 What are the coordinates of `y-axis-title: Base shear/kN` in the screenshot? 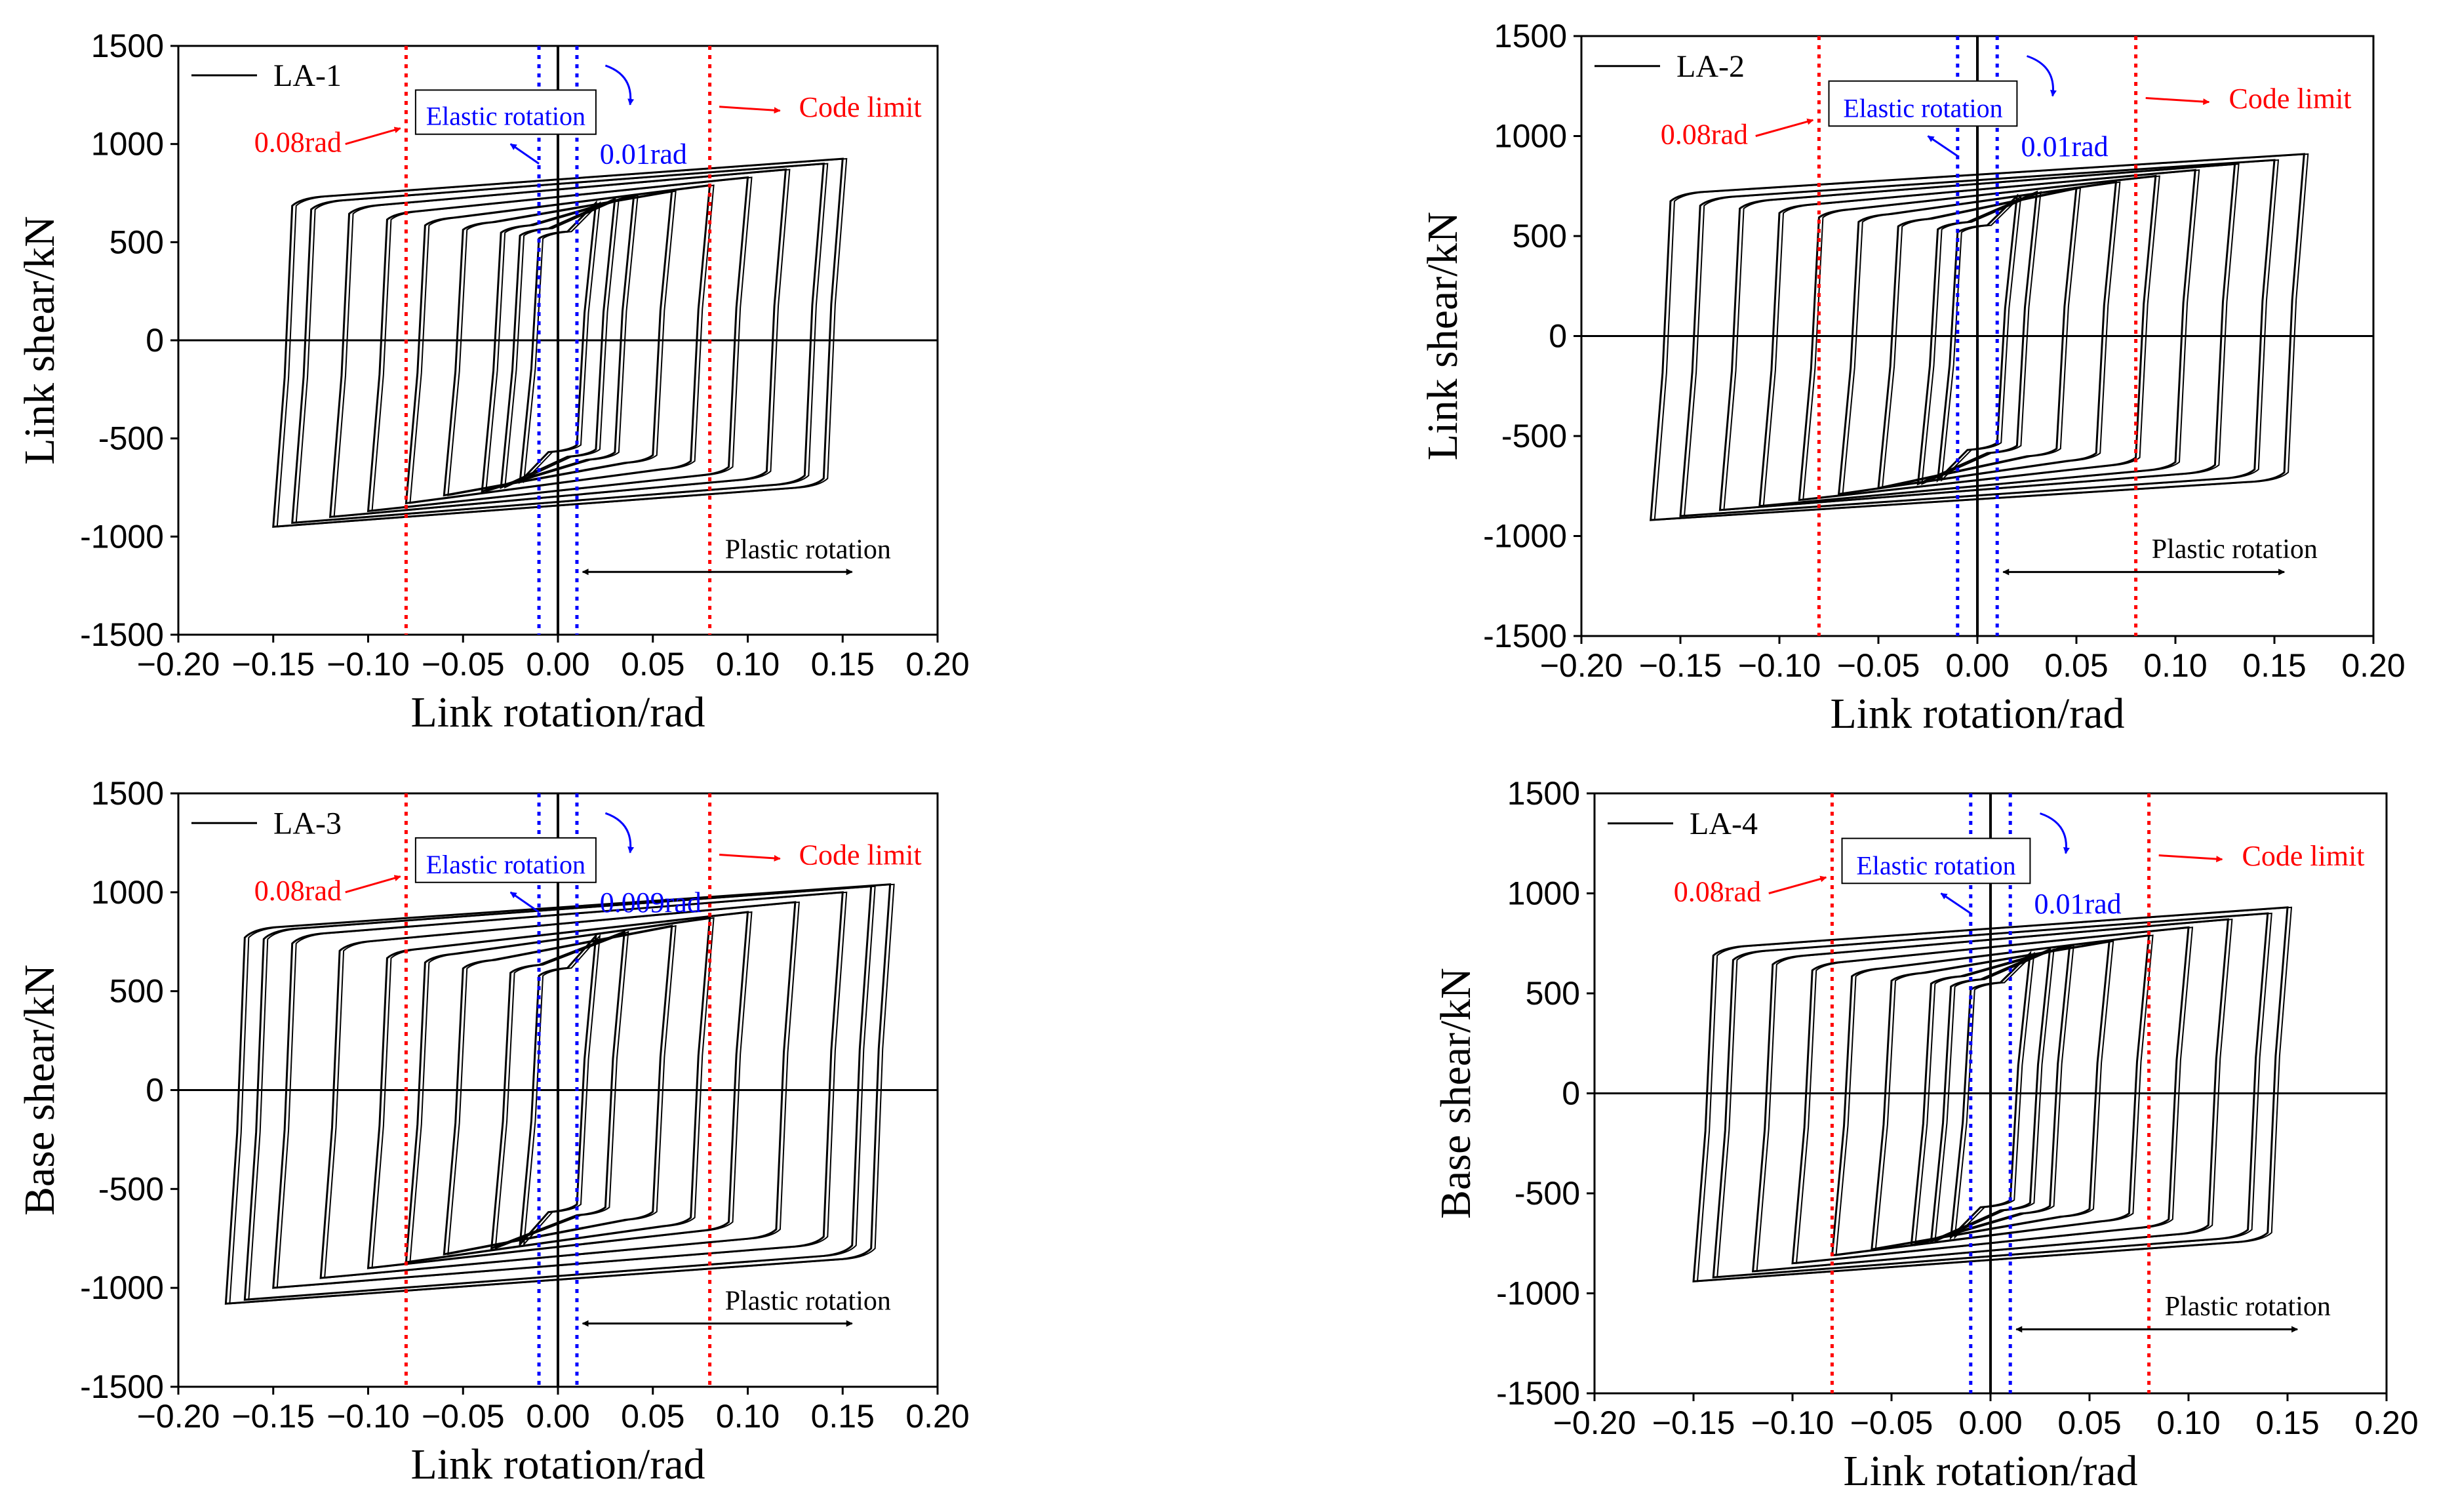 It's located at (40, 1090).